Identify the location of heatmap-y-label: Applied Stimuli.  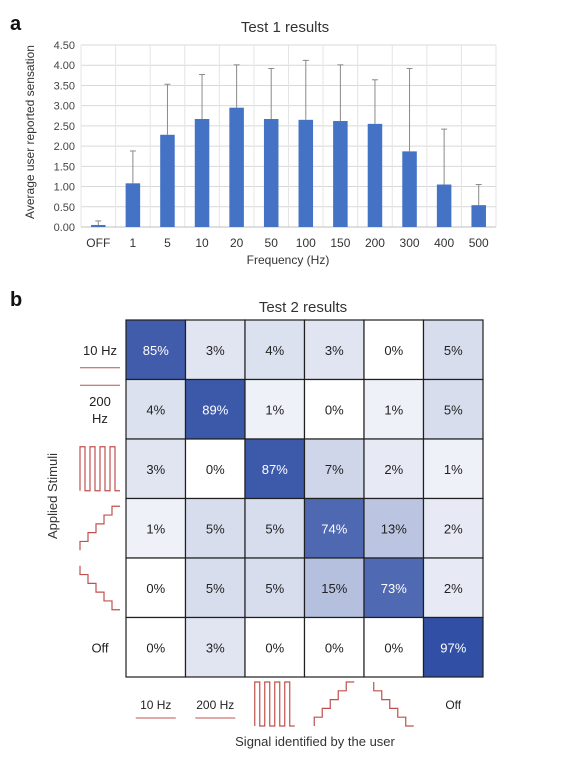
(52, 496).